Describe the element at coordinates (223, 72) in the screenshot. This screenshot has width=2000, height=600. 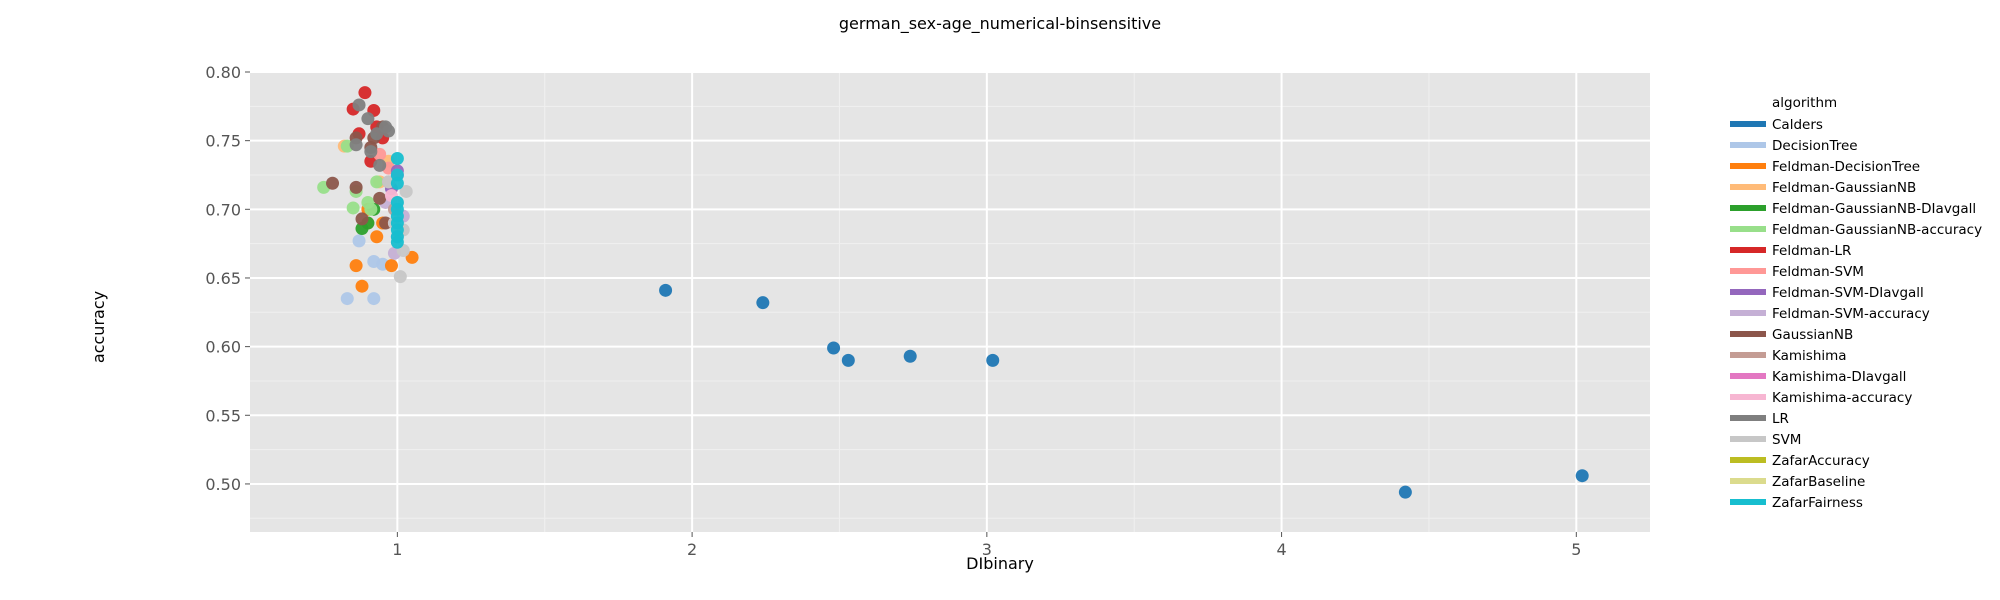
I see `y-tick-label: 0.80` at that location.